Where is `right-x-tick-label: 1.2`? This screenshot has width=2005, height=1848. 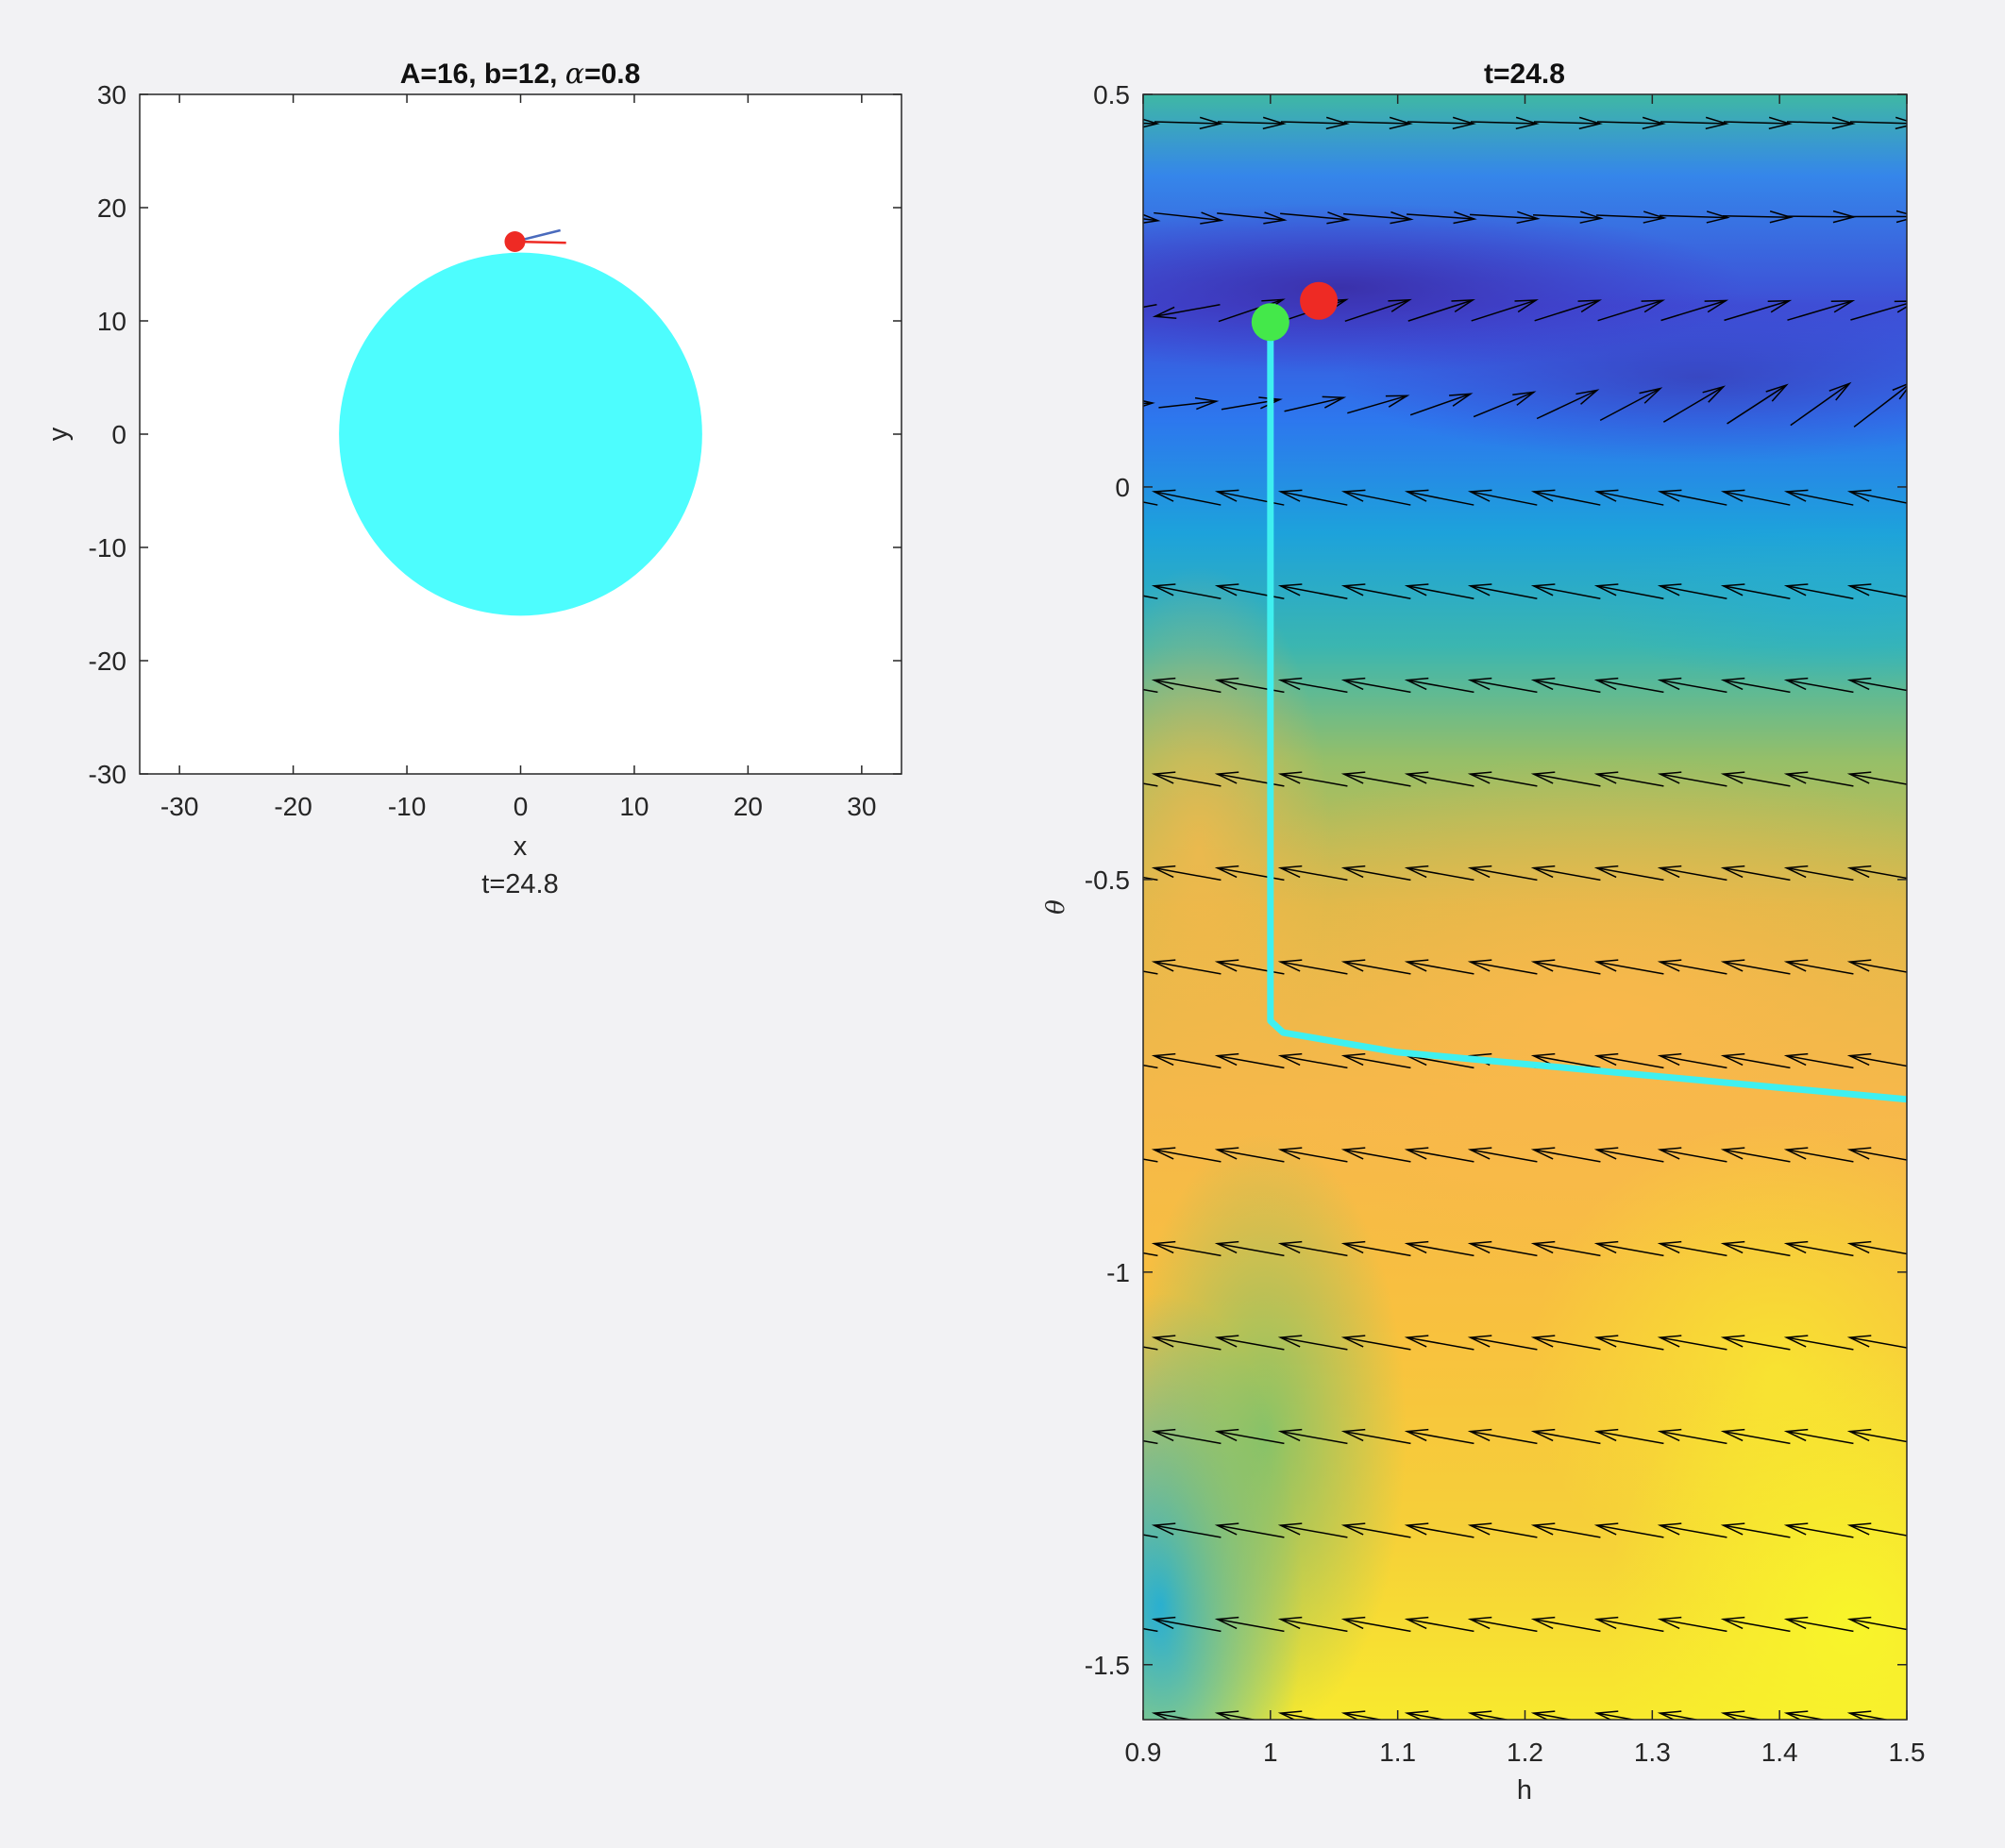 right-x-tick-label: 1.2 is located at coordinates (1525, 1752).